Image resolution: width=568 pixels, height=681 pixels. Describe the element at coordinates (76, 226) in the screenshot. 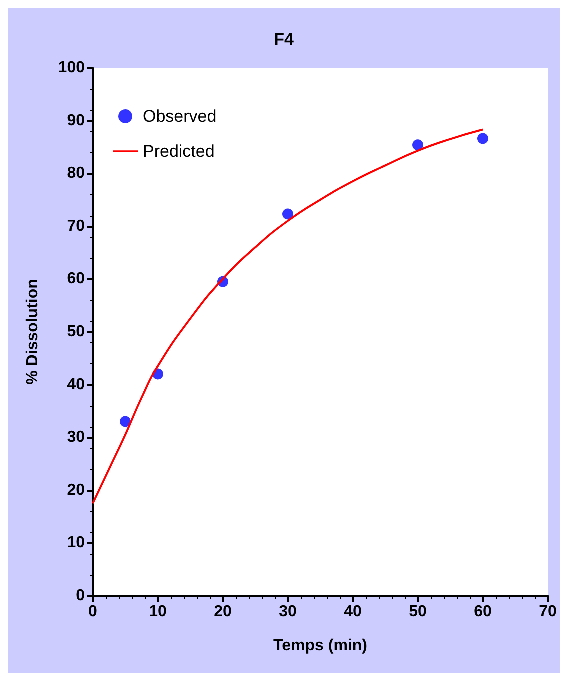

I see `y-tick-label: 70` at that location.